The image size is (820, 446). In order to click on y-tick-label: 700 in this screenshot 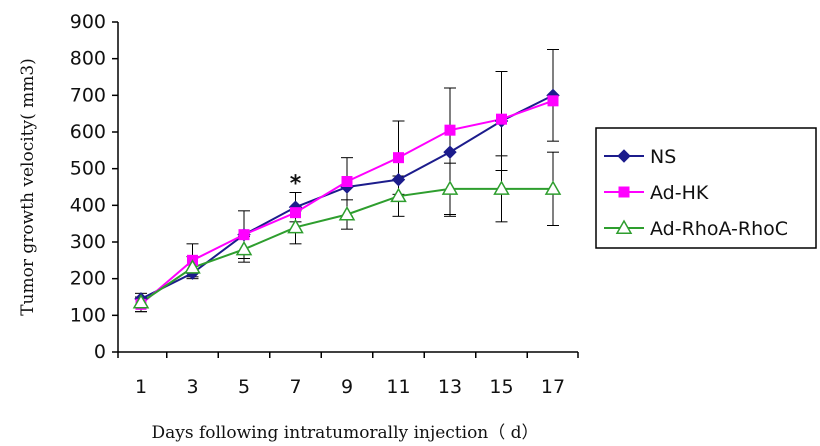, I will do `click(88, 95)`.